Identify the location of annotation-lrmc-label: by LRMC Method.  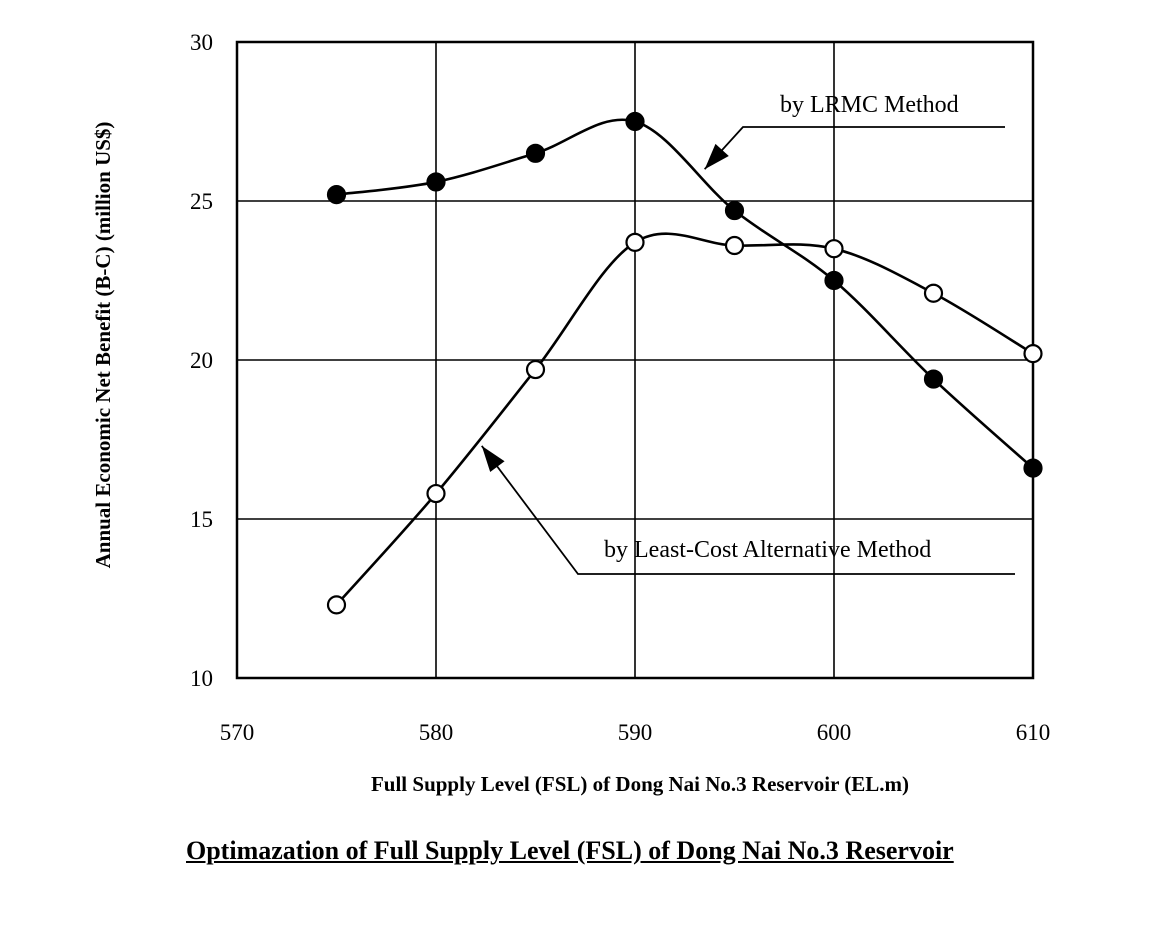
(869, 105).